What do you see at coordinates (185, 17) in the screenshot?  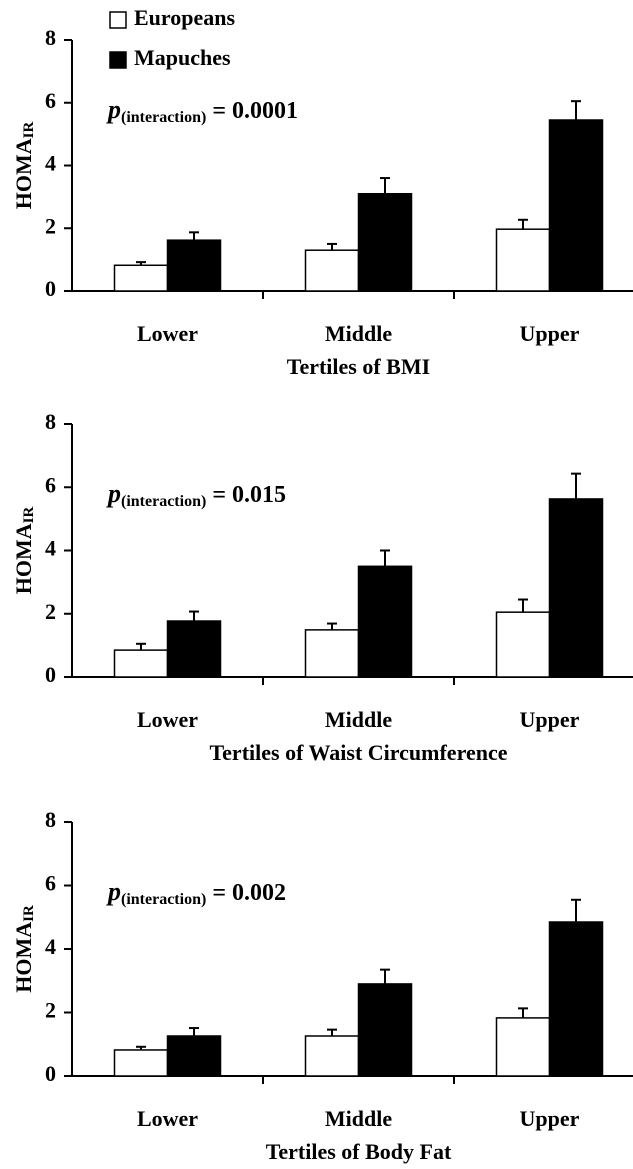 I see `legend-label: Europeans` at bounding box center [185, 17].